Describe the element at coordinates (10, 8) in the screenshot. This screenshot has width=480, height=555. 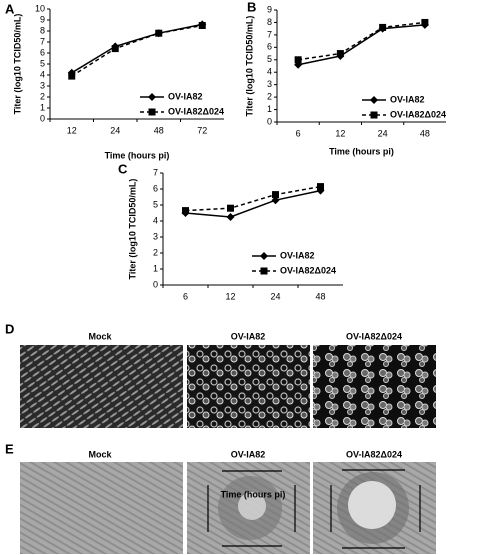
I see `panel-letter: A` at that location.